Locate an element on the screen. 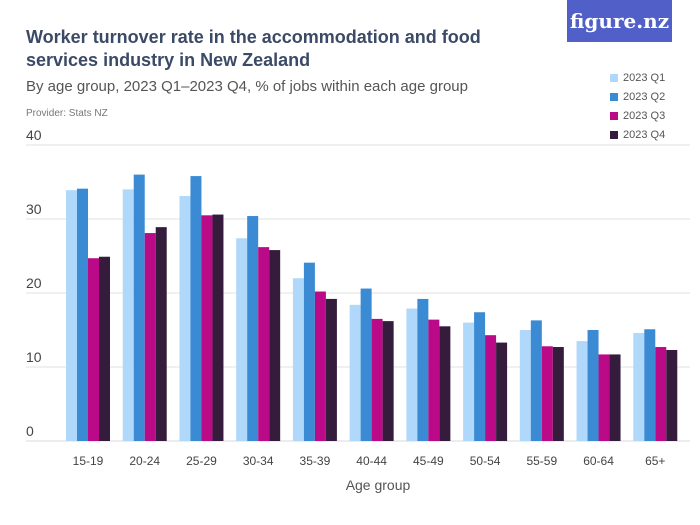  x-tick-label: 35-39 is located at coordinates (315, 461).